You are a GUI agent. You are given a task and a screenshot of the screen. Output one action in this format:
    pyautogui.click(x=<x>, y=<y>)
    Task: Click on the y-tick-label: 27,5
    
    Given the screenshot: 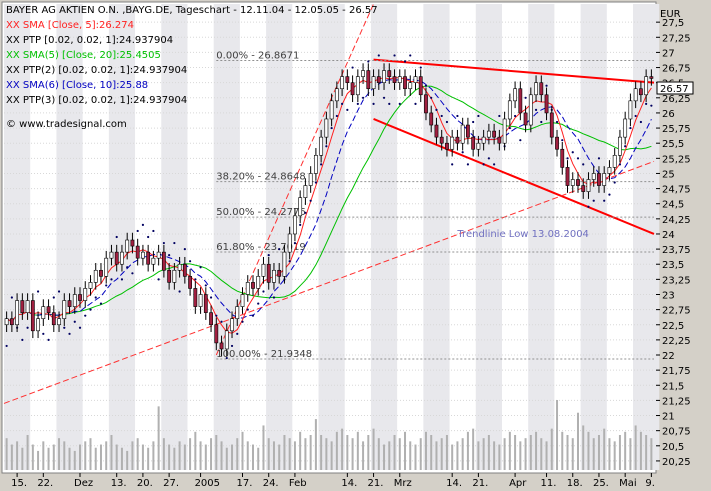 What is the action you would take?
    pyautogui.click(x=673, y=23)
    